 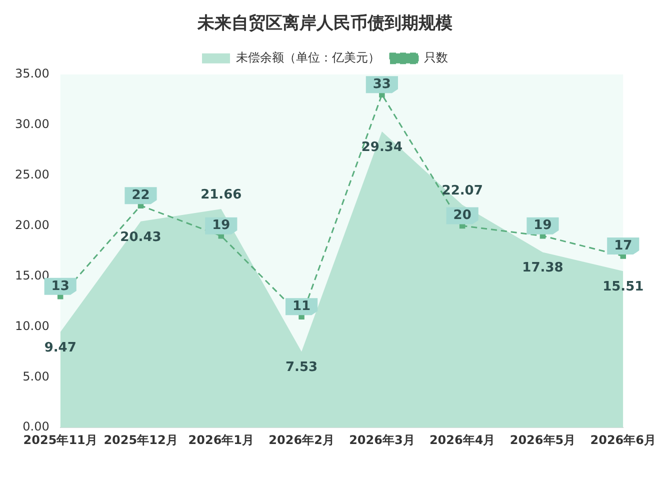 What do you see at coordinates (32, 325) in the screenshot?
I see `y-tick-label: 10.00` at bounding box center [32, 325].